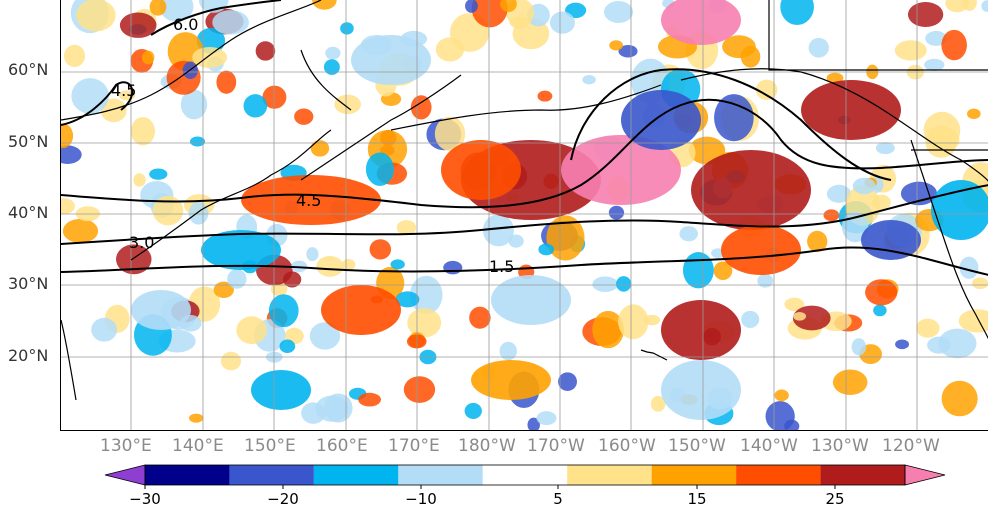 Image resolution: width=988 pixels, height=511 pixels. I want to click on lat-label-60n: 60°N, so click(28, 69).